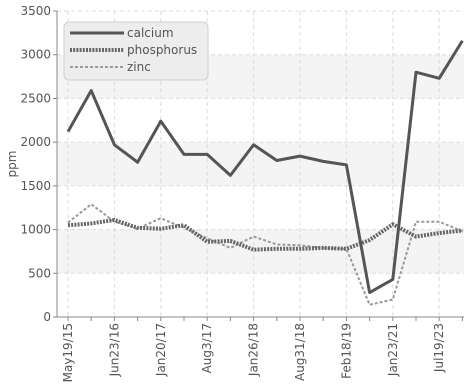 The height and width of the screenshot is (391, 471). What do you see at coordinates (12, 164) in the screenshot?
I see `y-axis-title: ppm` at bounding box center [12, 164].